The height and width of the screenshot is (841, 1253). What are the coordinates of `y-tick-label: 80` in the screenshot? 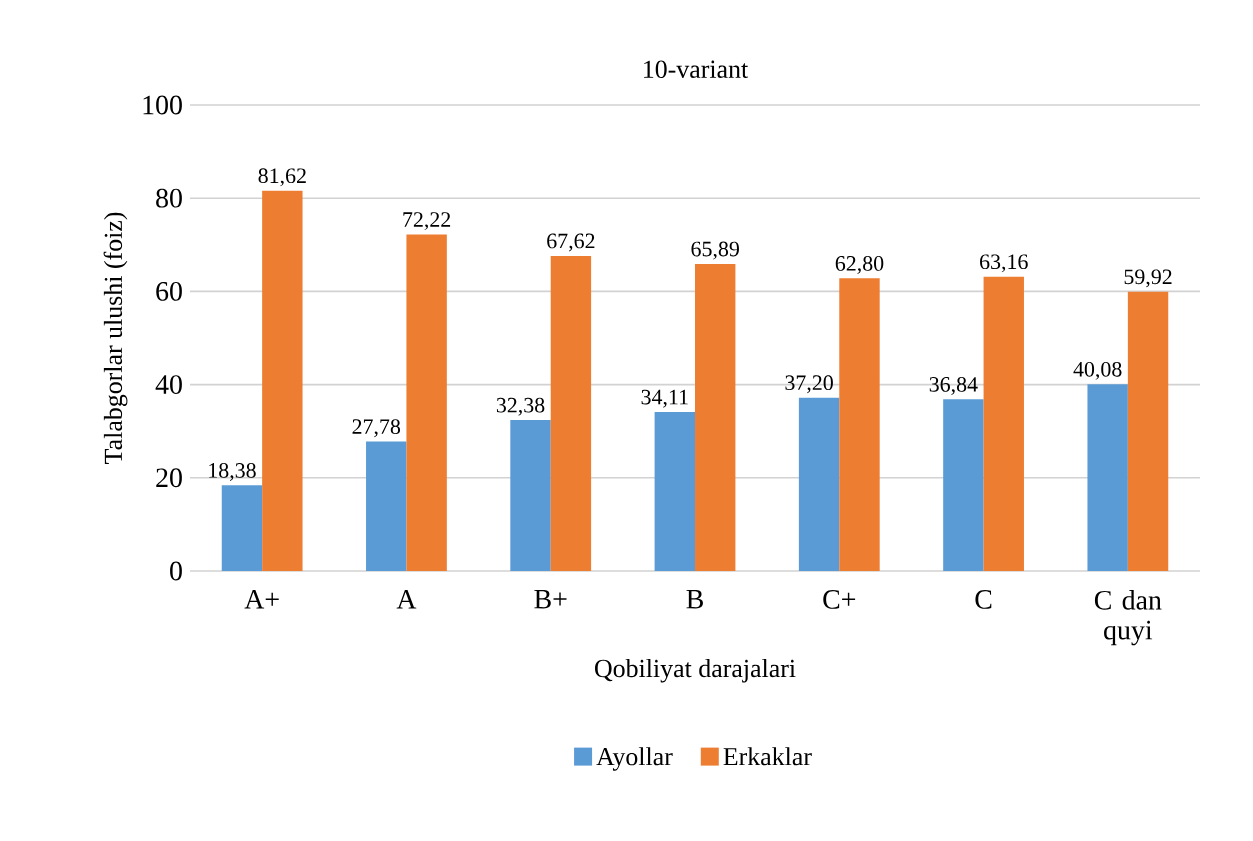 It's located at (169, 198).